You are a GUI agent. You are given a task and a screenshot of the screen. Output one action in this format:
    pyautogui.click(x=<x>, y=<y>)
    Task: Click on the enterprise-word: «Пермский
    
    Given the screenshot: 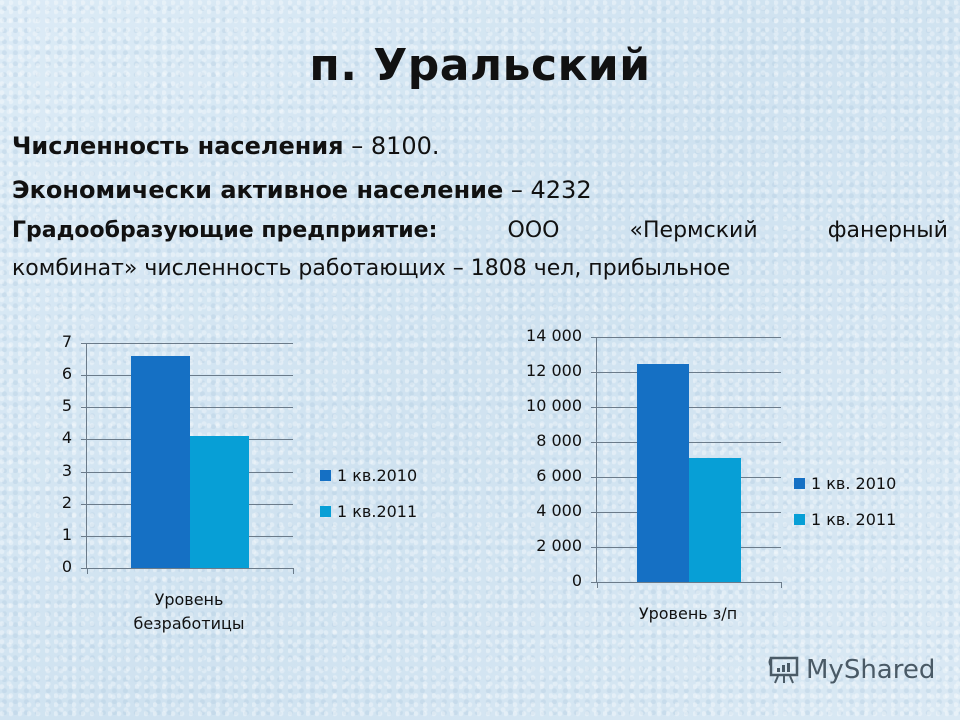 What is the action you would take?
    pyautogui.click(x=693, y=230)
    